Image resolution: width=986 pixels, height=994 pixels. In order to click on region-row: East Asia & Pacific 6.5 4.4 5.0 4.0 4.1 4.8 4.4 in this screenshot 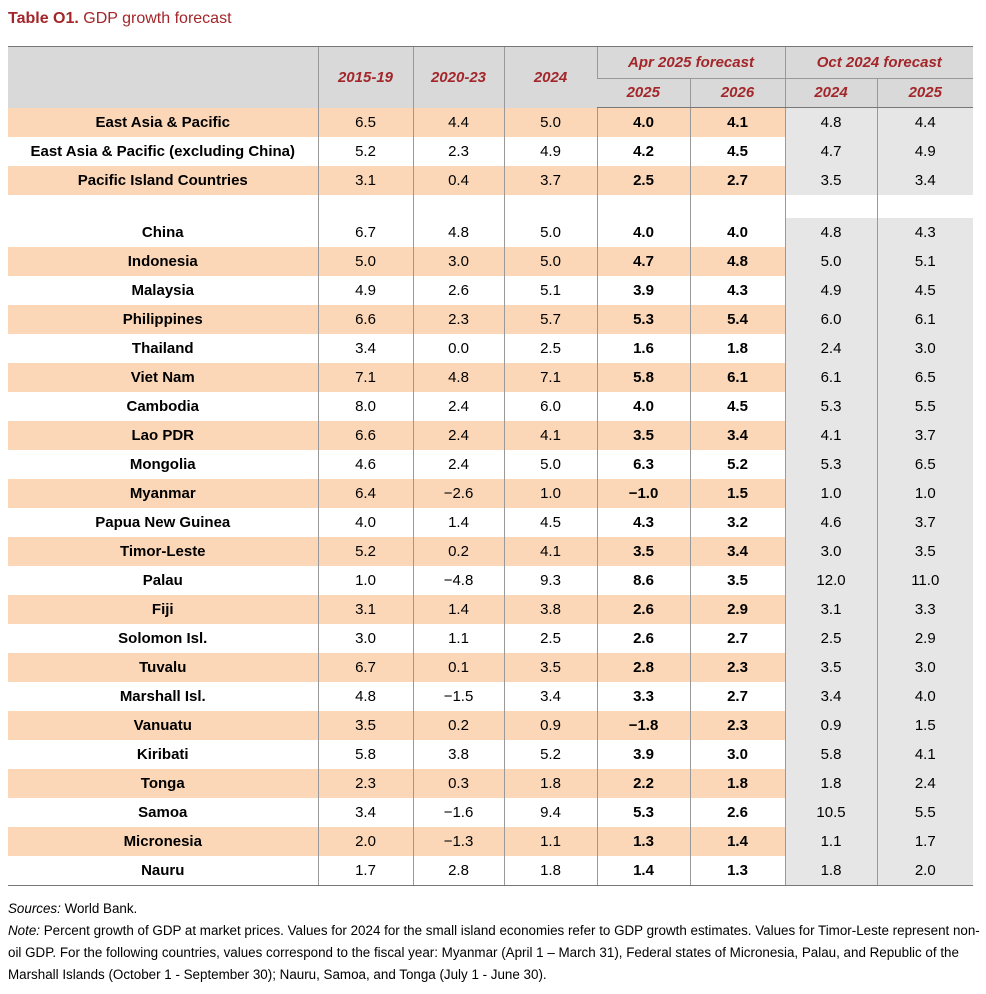, I will do `click(491, 122)`.